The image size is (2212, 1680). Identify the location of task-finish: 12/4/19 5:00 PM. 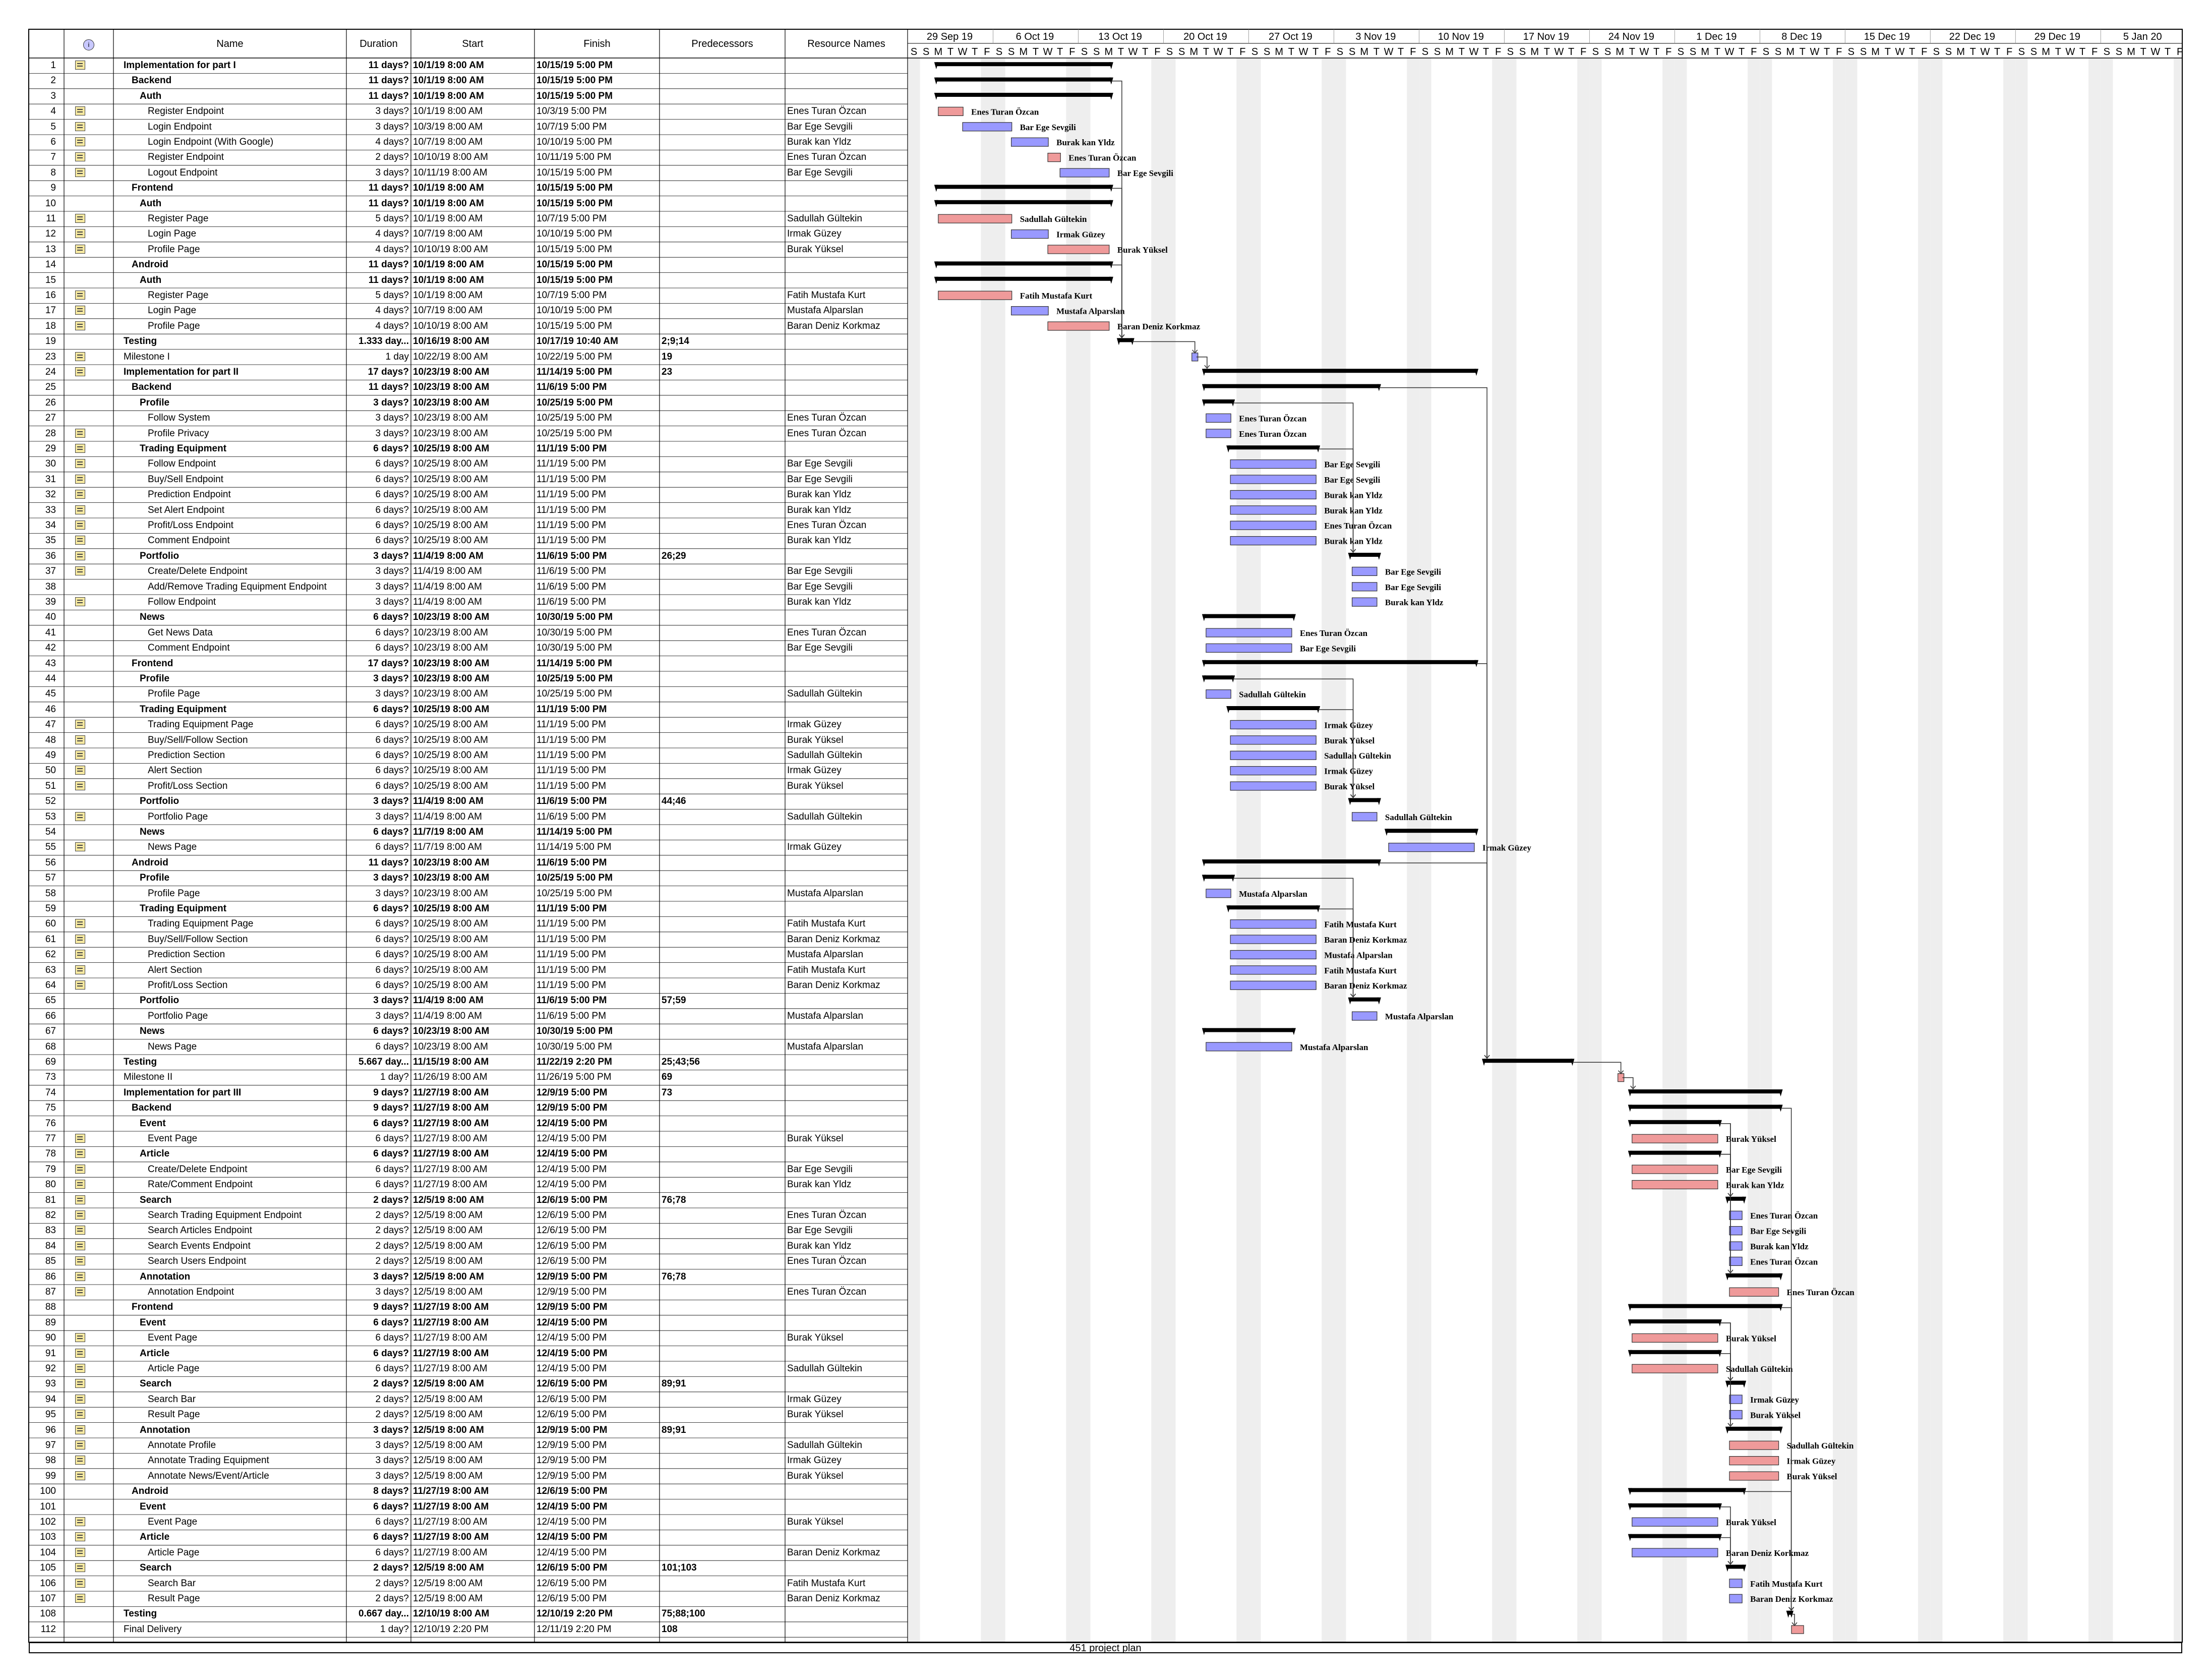
(571, 1553).